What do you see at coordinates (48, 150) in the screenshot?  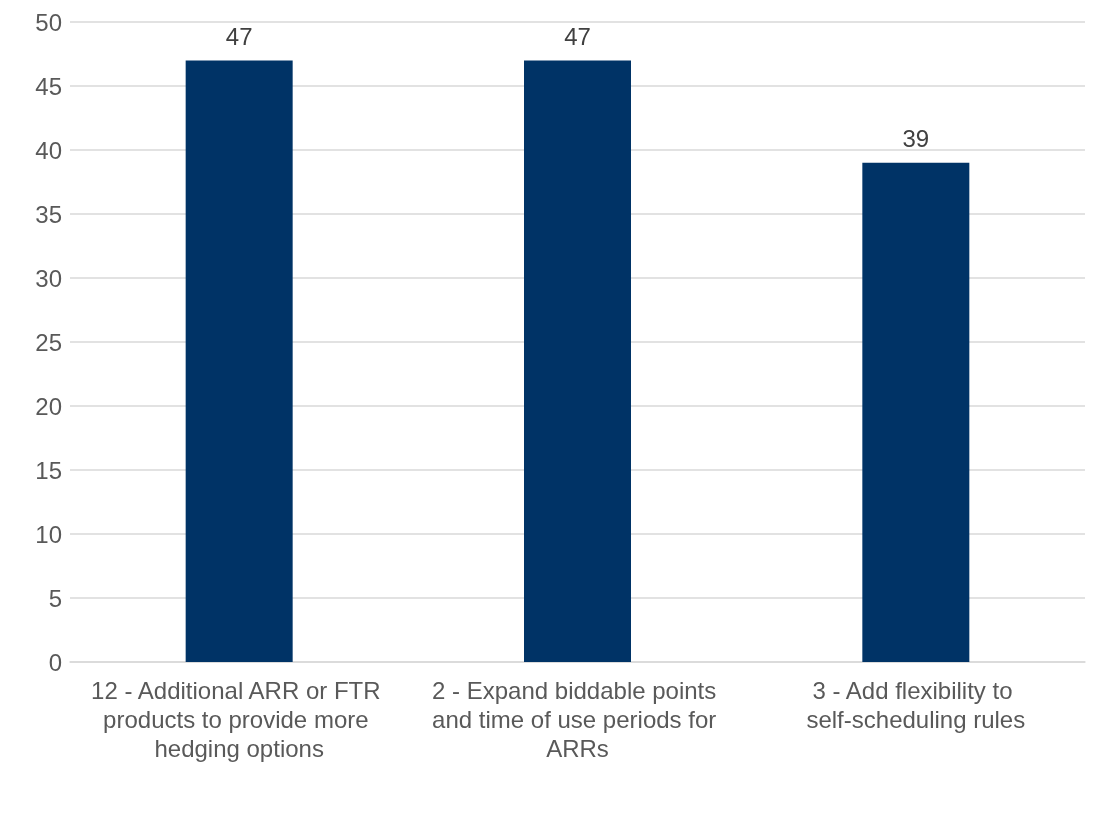 I see `y-tick-label: 40` at bounding box center [48, 150].